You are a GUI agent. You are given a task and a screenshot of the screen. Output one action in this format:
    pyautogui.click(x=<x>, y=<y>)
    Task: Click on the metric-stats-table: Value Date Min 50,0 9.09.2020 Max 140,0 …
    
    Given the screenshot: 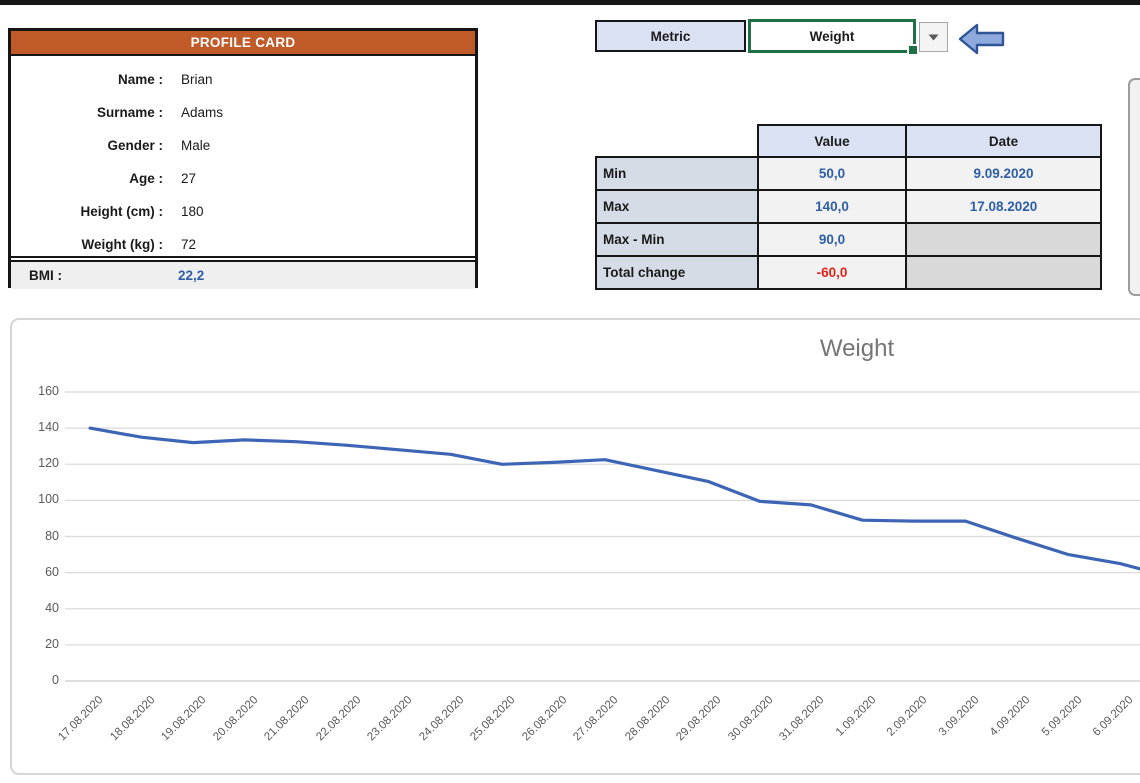 What is the action you would take?
    pyautogui.click(x=848, y=207)
    